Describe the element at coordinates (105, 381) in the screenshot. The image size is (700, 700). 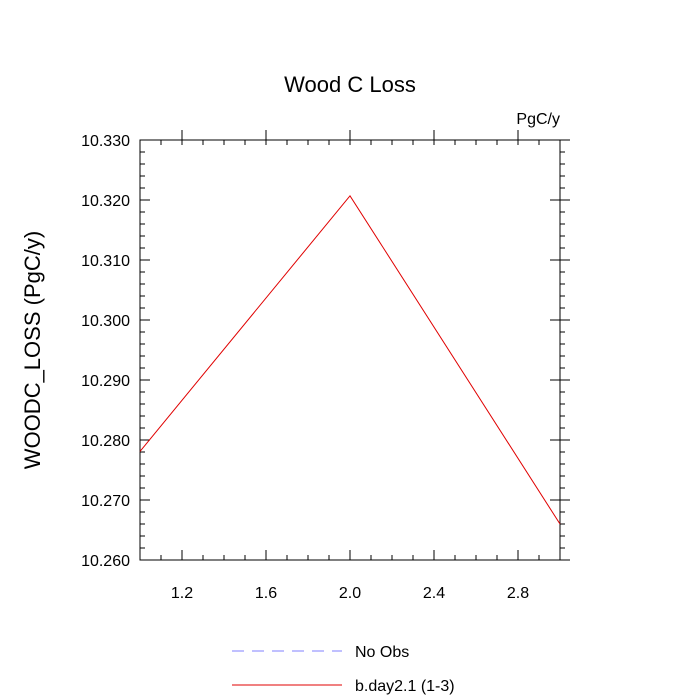
I see `y-tick-label: 10.290` at that location.